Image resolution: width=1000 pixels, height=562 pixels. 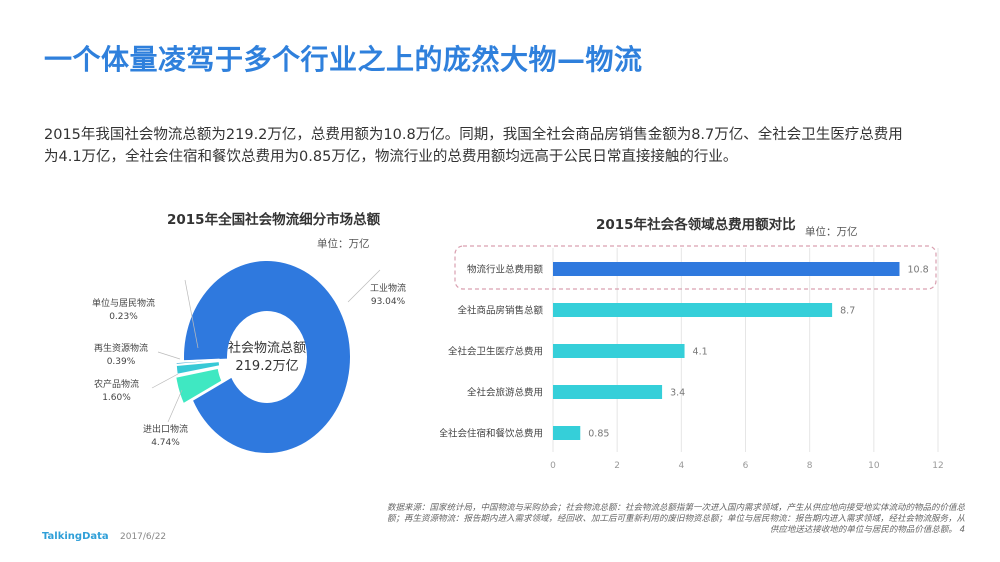 What do you see at coordinates (700, 352) in the screenshot?
I see `value-label: 4.1` at bounding box center [700, 352].